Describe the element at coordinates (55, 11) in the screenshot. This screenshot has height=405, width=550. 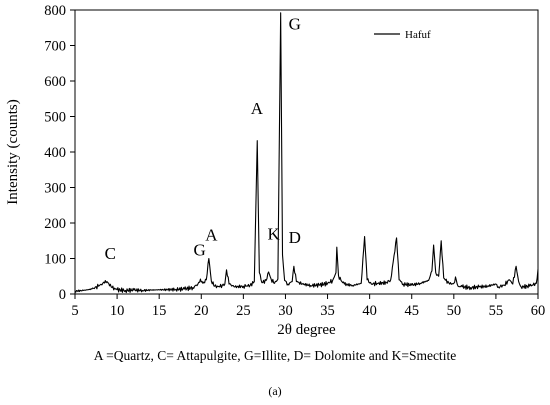
I see `y-tick-label: 800` at that location.